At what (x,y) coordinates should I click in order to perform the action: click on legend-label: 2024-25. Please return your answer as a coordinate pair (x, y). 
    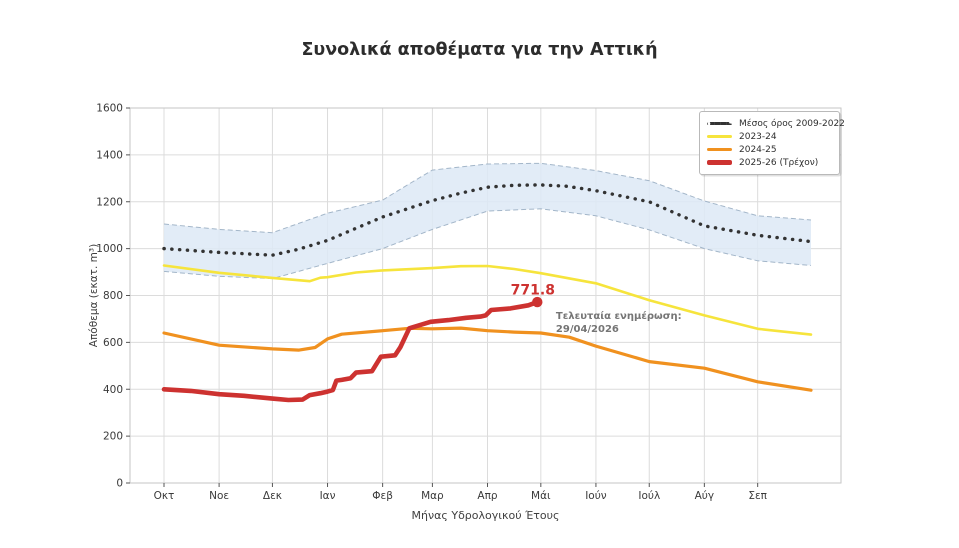
    Looking at the image, I should click on (758, 149).